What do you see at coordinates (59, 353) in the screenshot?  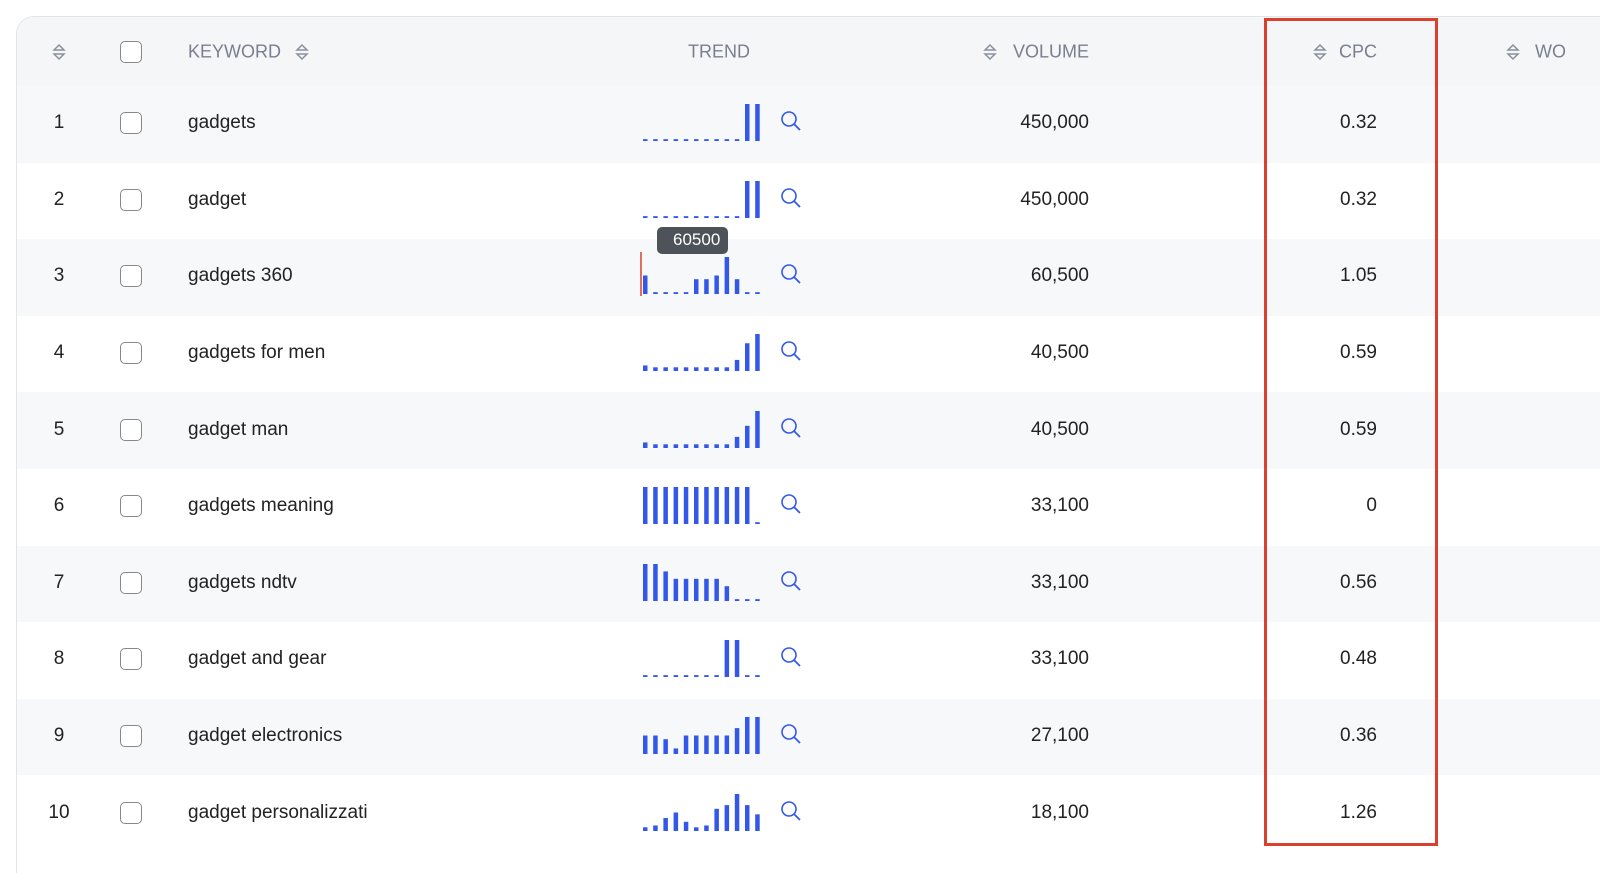 I see `row-index: 4` at bounding box center [59, 353].